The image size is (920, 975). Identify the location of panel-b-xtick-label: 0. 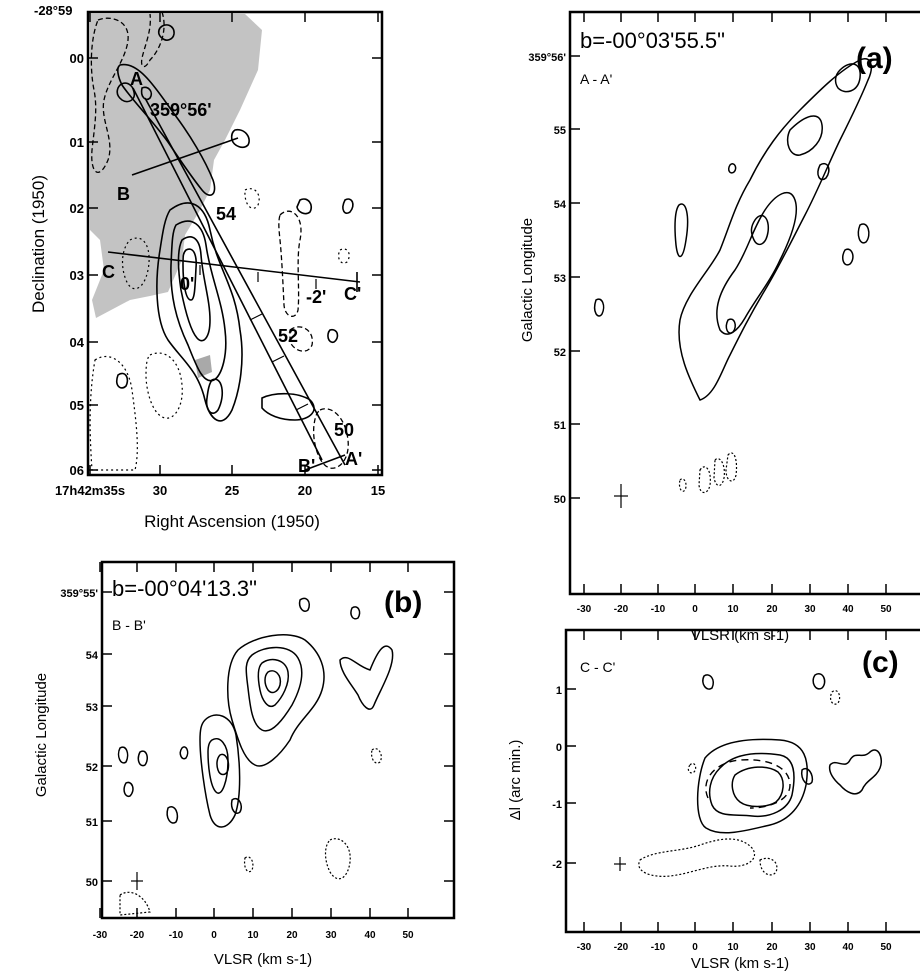
(214, 935).